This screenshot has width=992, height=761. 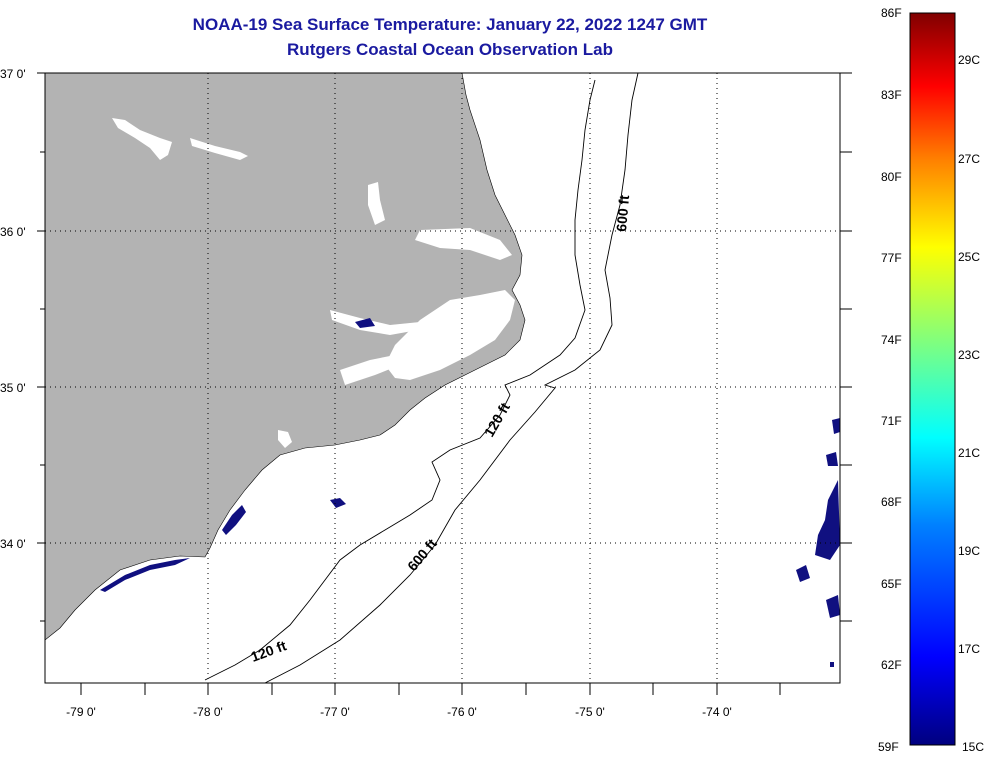 I want to click on lon-label-75: -75 0', so click(x=590, y=712).